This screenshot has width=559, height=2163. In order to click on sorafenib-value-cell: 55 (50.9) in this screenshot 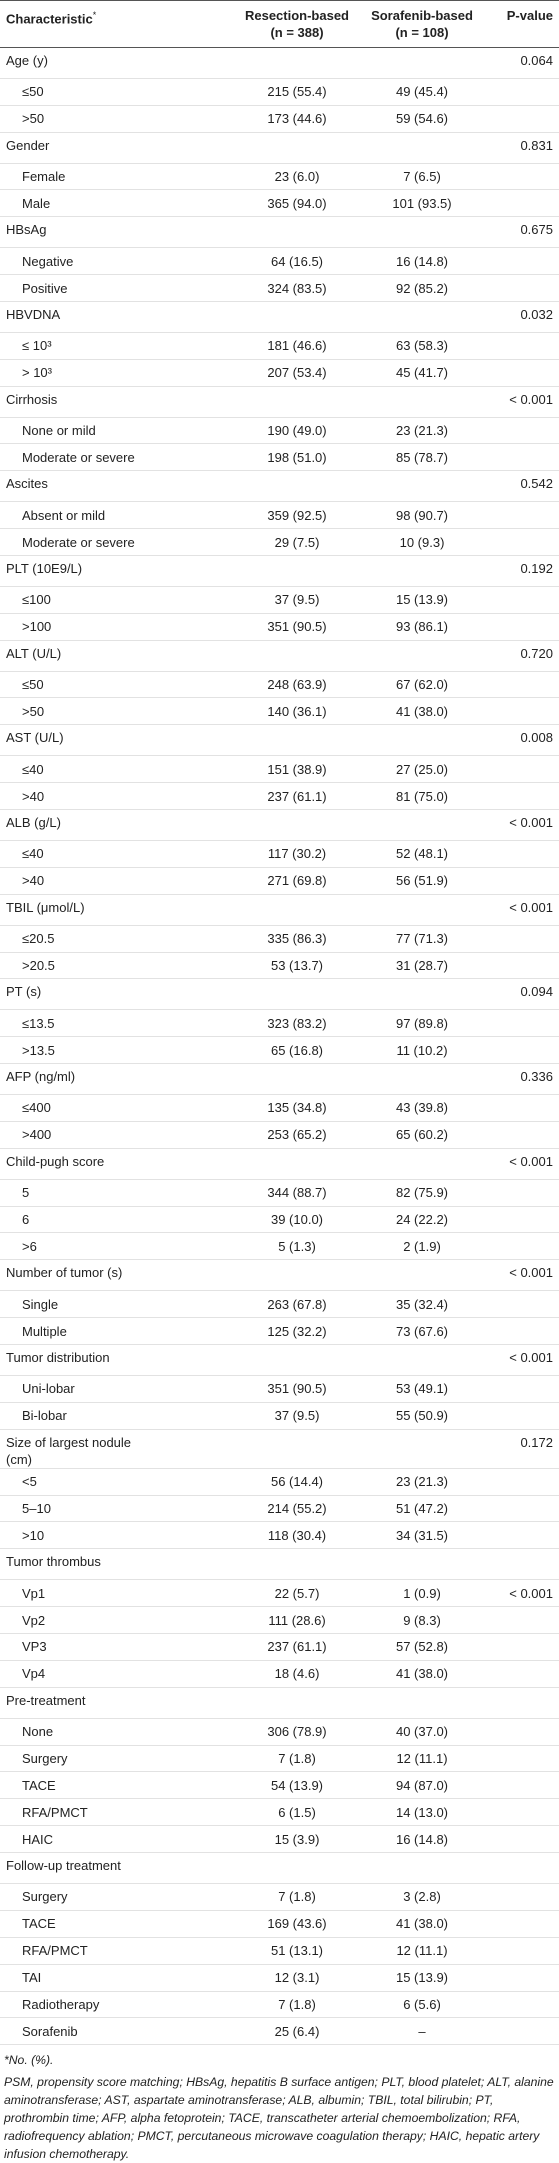, I will do `click(422, 1416)`.